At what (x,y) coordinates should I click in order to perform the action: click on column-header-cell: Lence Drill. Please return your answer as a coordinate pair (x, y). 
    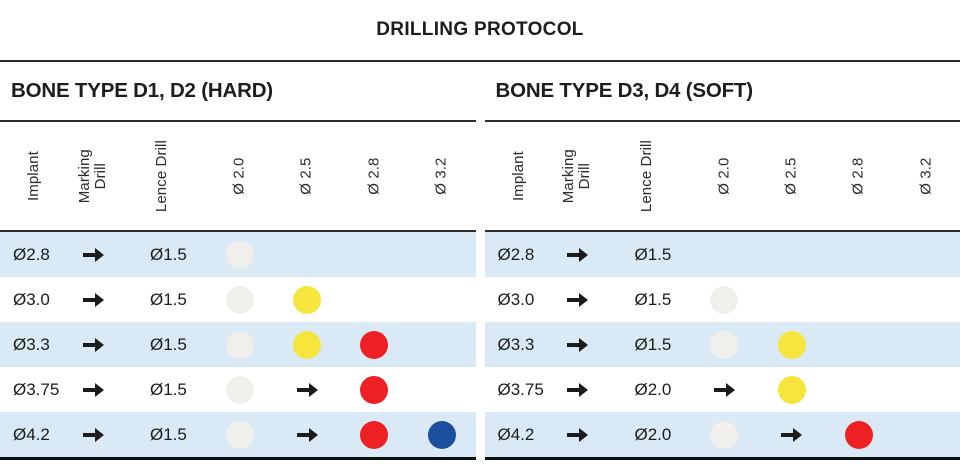
    Looking at the image, I should click on (162, 176).